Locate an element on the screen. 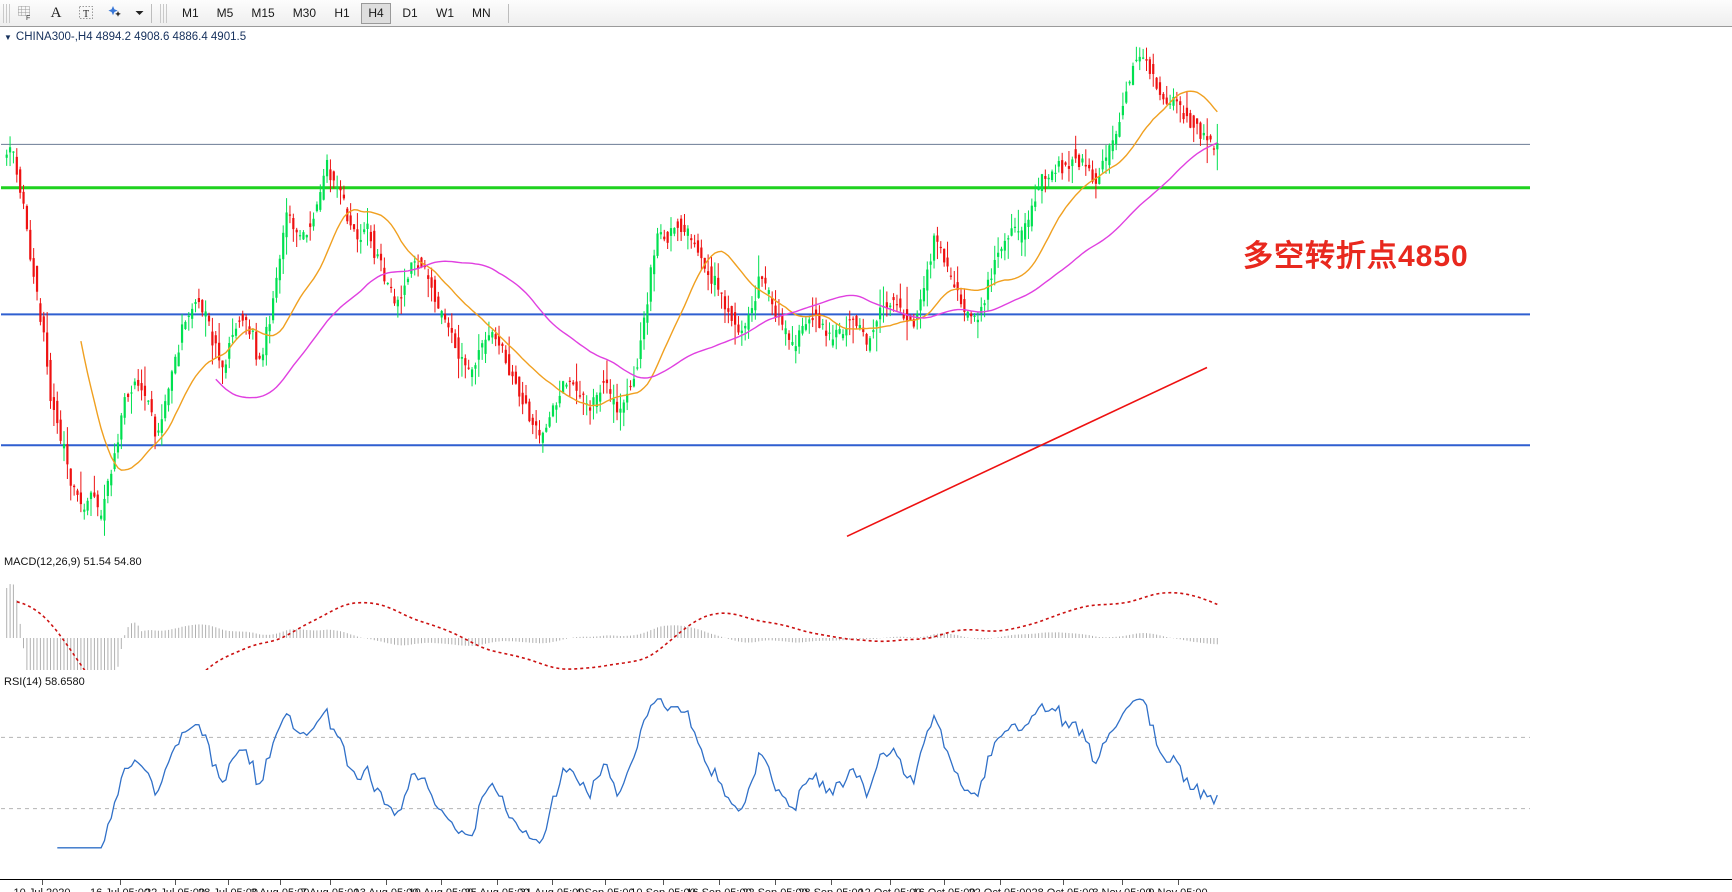 This screenshot has width=1732, height=892. rsi-label: RSI(14) 58.6580 is located at coordinates (44, 682).